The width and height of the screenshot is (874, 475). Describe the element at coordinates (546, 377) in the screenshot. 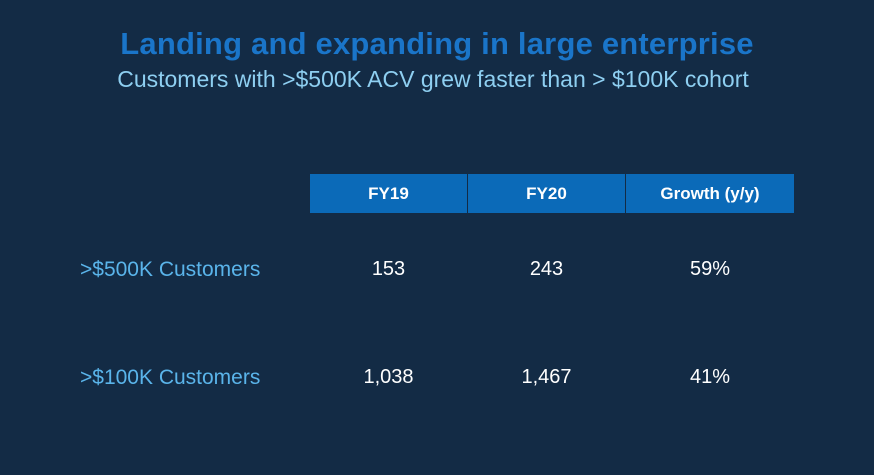

I see `cell-100k-fy20: 1,467` at that location.